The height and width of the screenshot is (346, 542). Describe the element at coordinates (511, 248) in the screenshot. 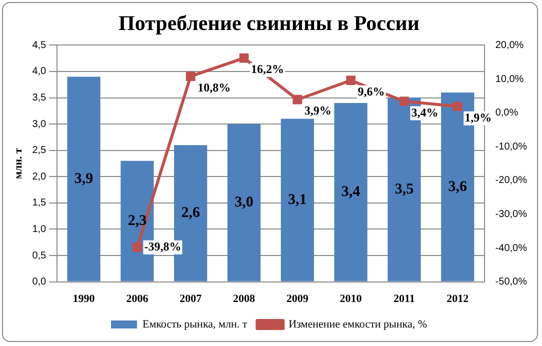

I see `y2-tick-label: -40,0%` at that location.